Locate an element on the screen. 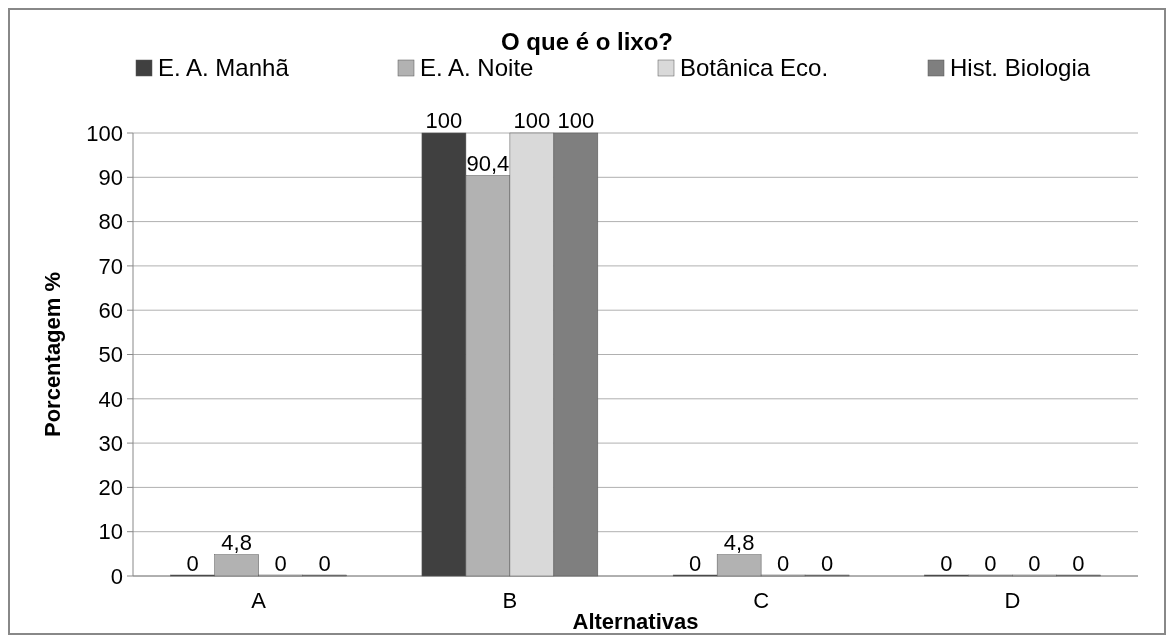 This screenshot has height=643, width=1174. y-tick-label: 50 is located at coordinates (110, 355).